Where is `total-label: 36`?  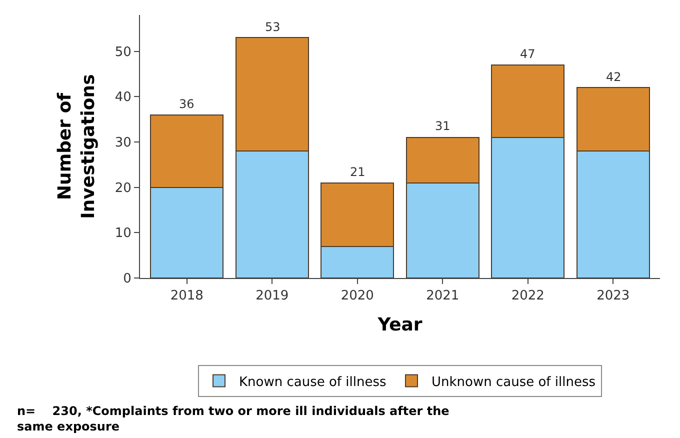
total-label: 36 is located at coordinates (186, 104).